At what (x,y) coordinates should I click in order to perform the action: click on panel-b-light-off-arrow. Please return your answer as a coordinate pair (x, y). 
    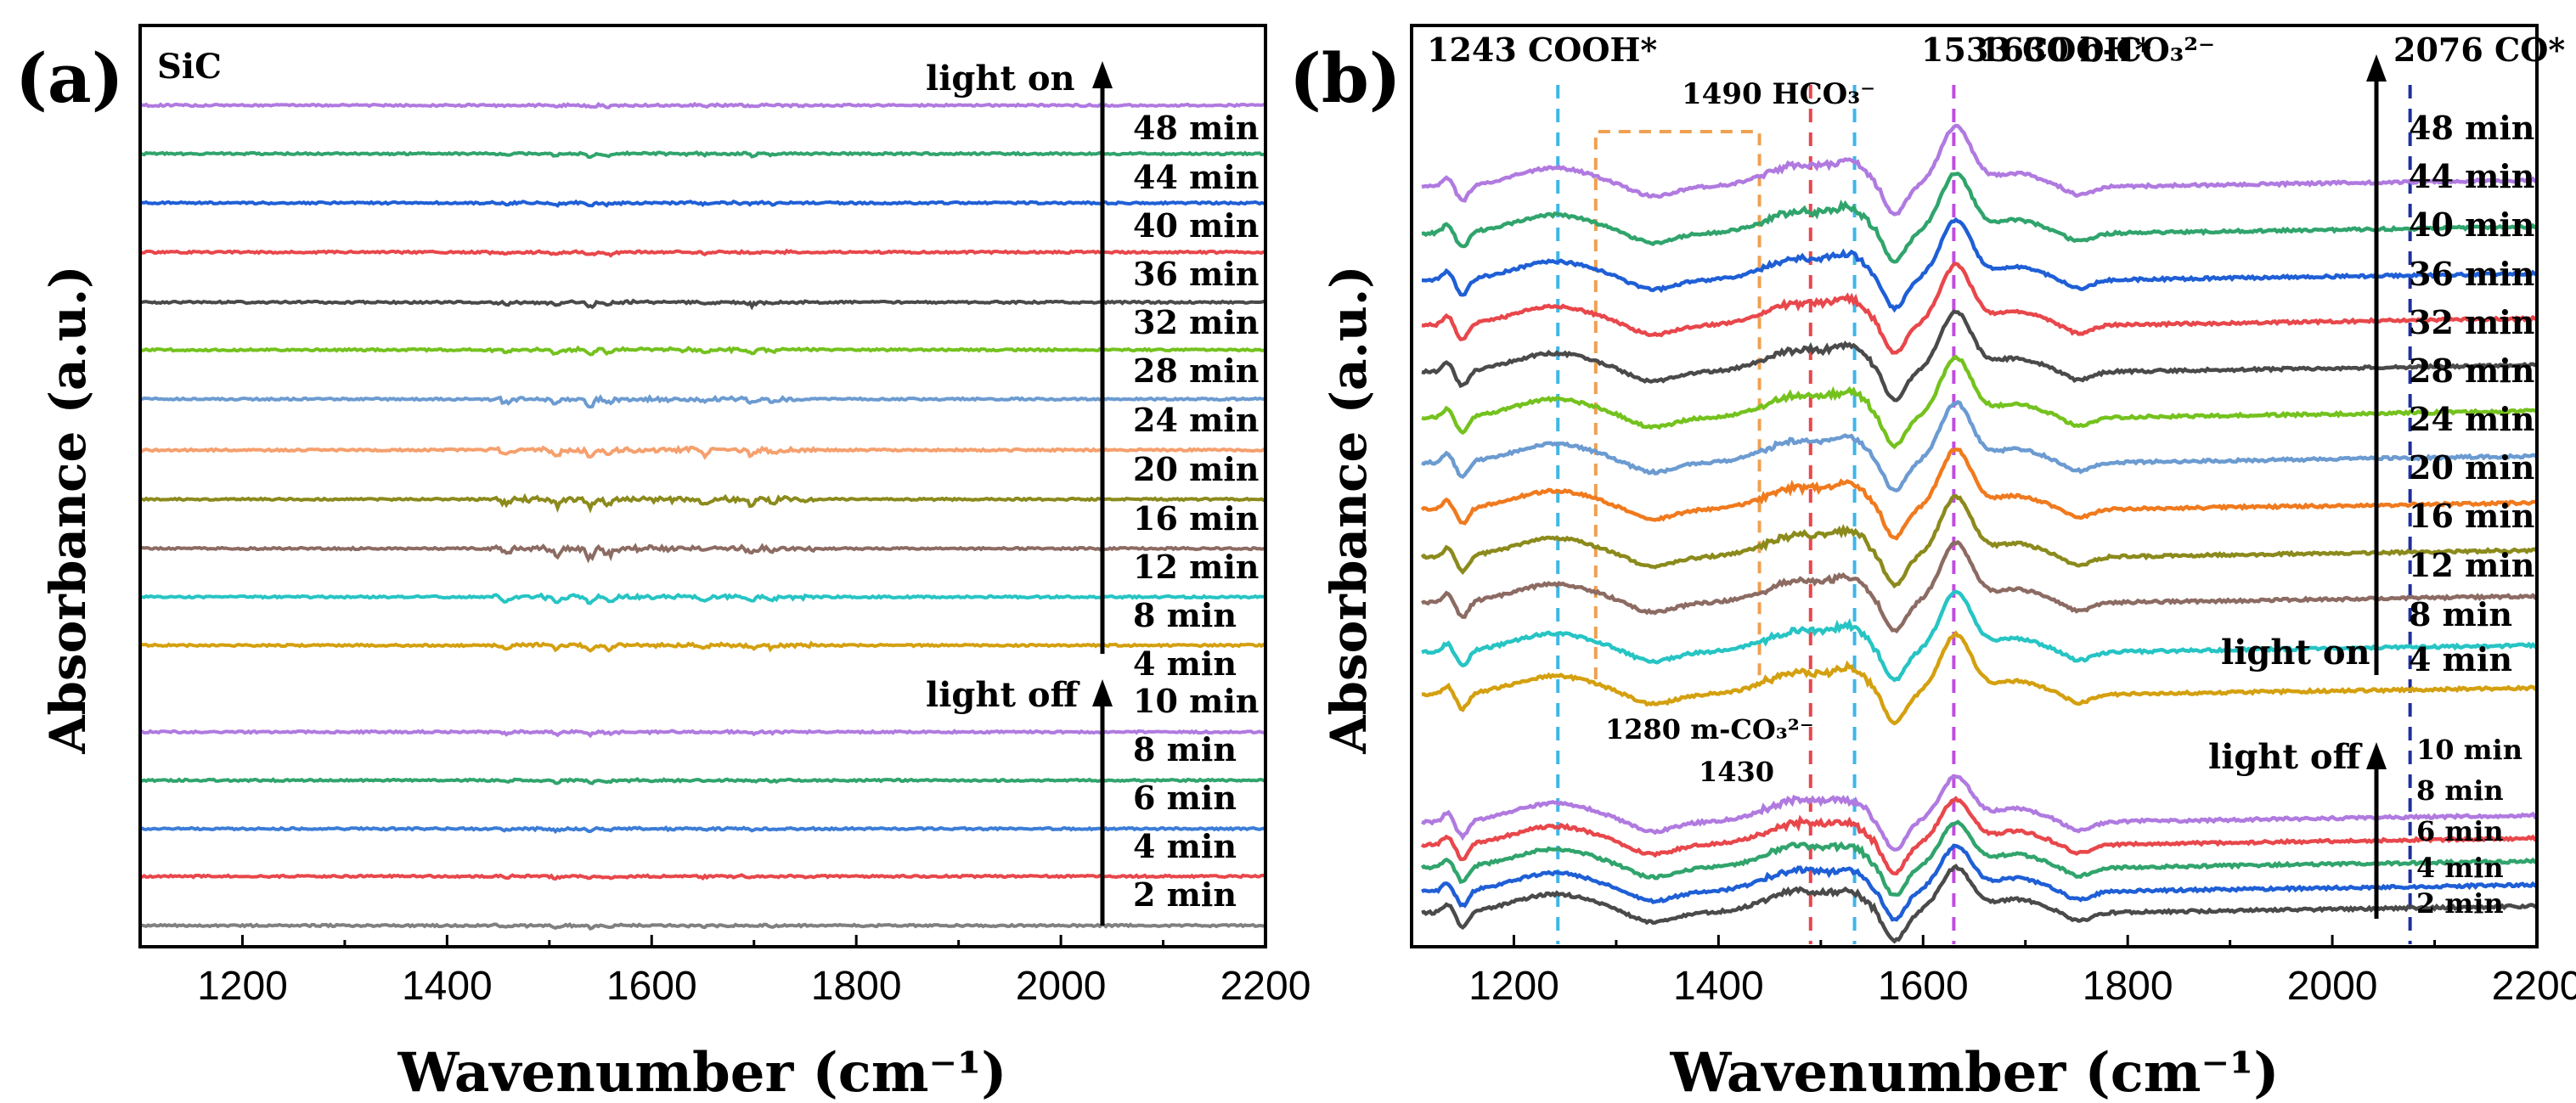
    Looking at the image, I should click on (2376, 830).